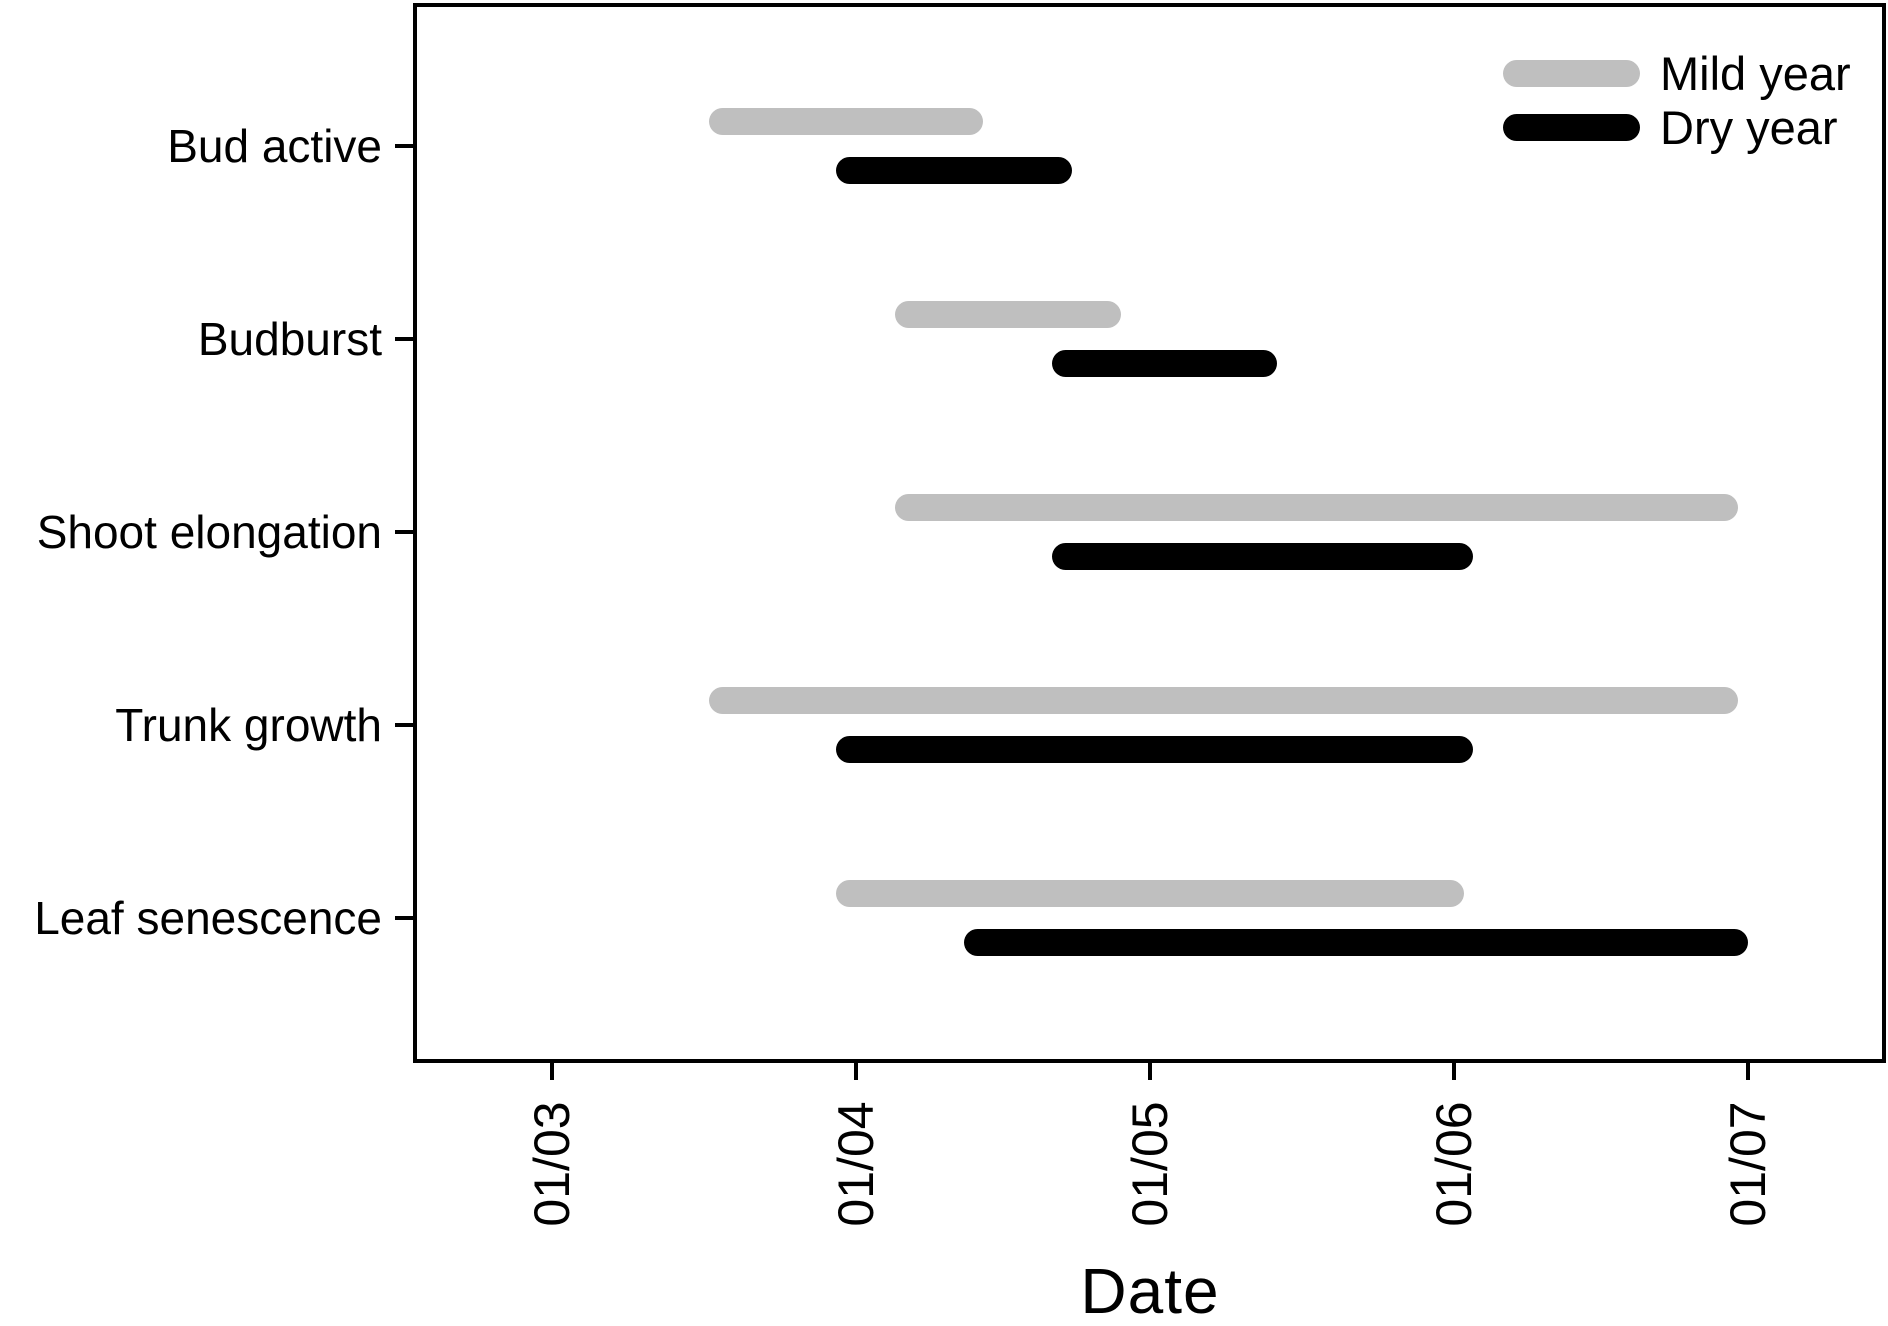 This screenshot has width=1888, height=1326. Describe the element at coordinates (1355, 942) in the screenshot. I see `bar-dry-year-leaf-senescence` at that location.